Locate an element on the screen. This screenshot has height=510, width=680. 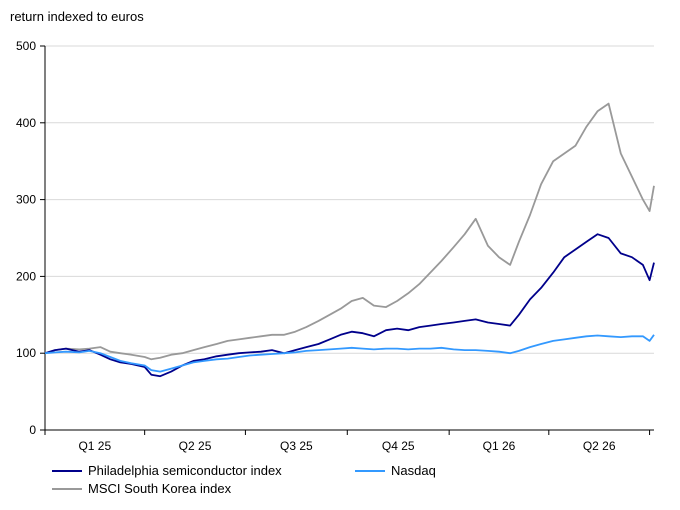
x-tick-label: Q2 26 is located at coordinates (599, 446).